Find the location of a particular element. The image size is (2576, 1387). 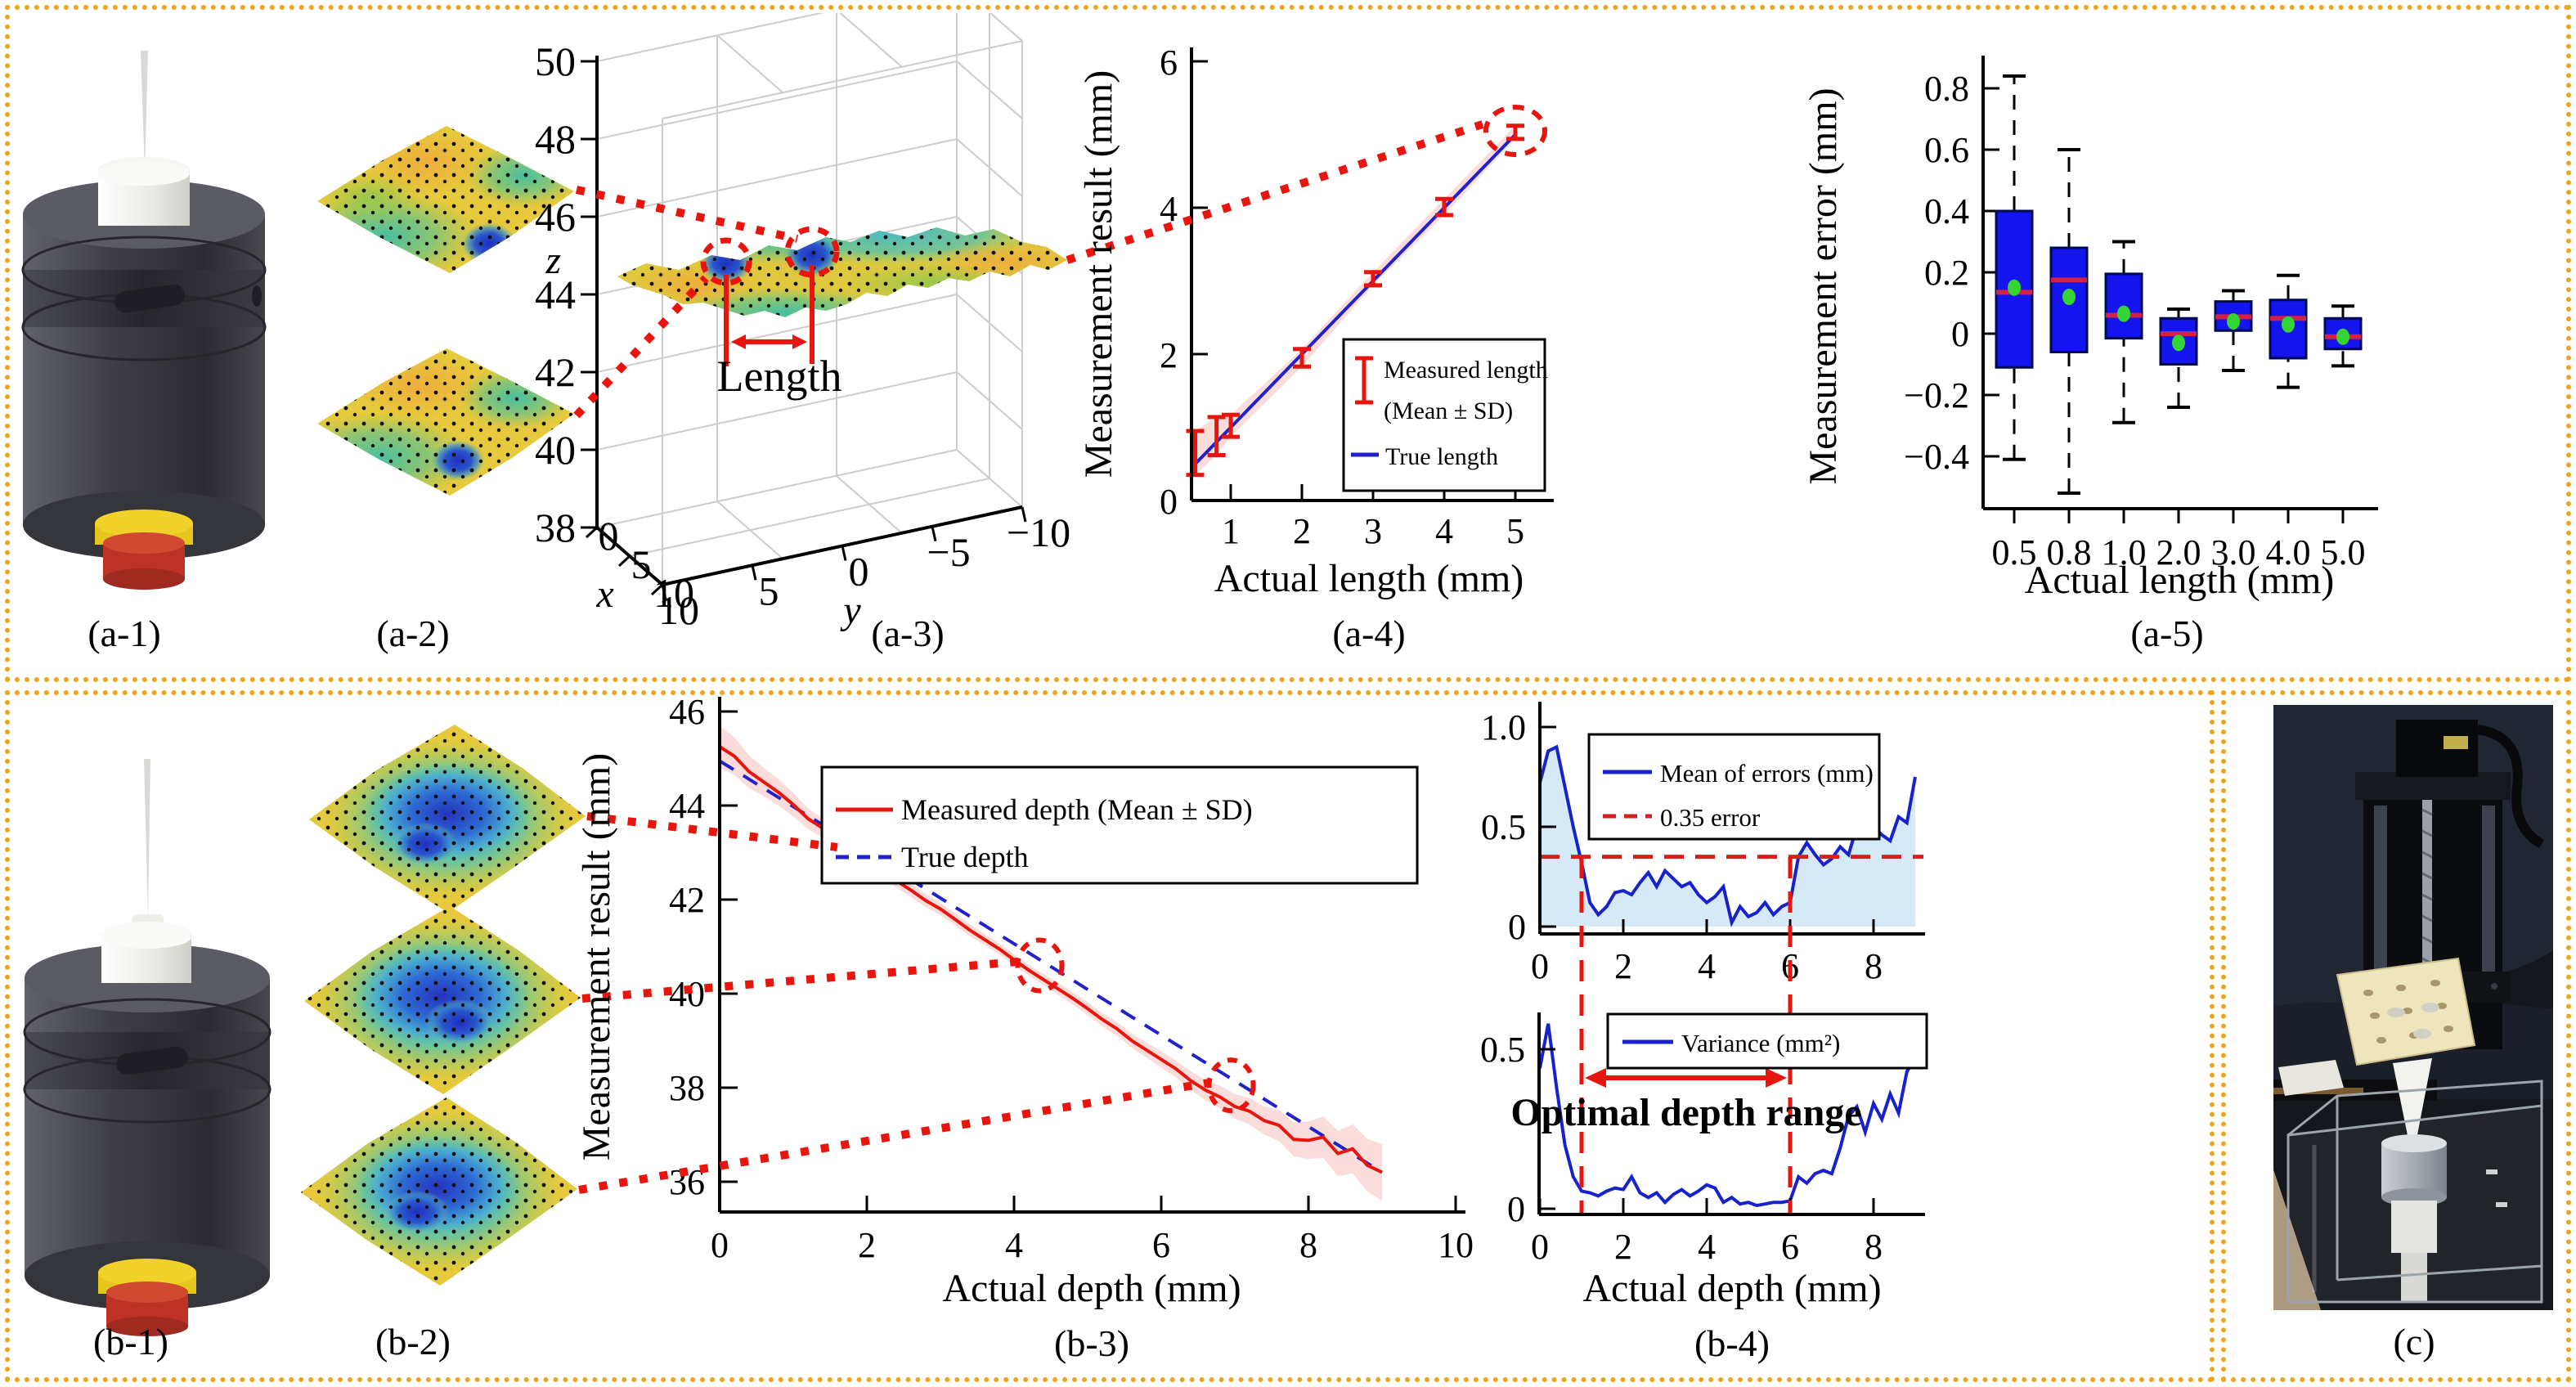

probe-b-yellow-ring is located at coordinates (147, 1272).